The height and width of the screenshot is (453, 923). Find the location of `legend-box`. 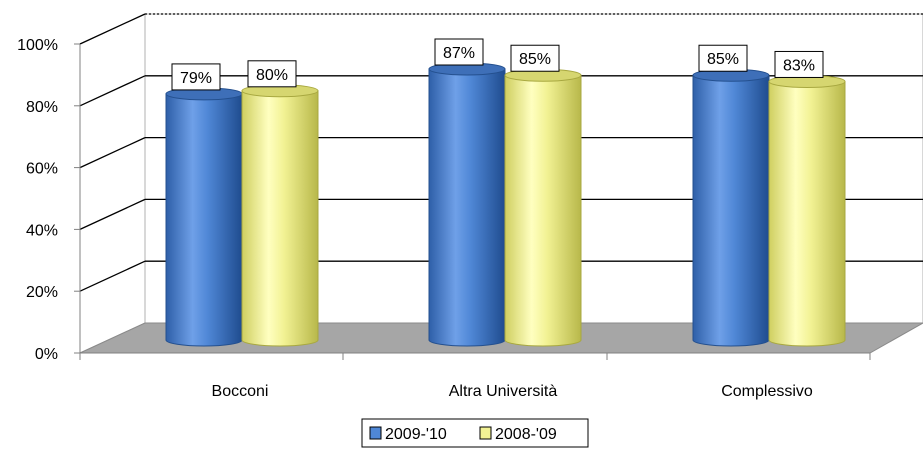

legend-box is located at coordinates (475, 433).